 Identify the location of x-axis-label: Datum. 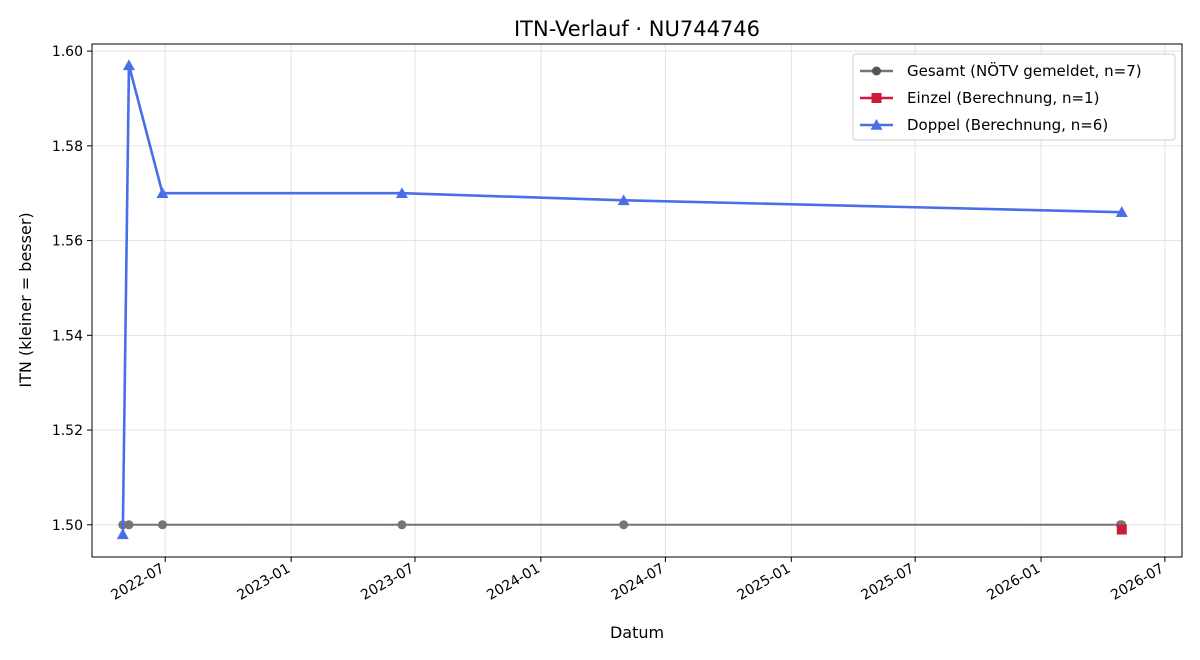
(637, 632).